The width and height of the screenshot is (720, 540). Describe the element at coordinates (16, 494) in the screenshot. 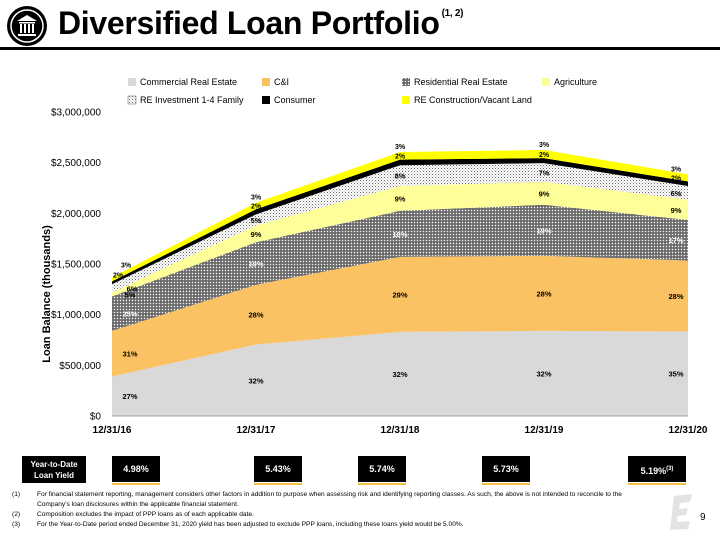

I see `footnote-1-num: (1)` at that location.